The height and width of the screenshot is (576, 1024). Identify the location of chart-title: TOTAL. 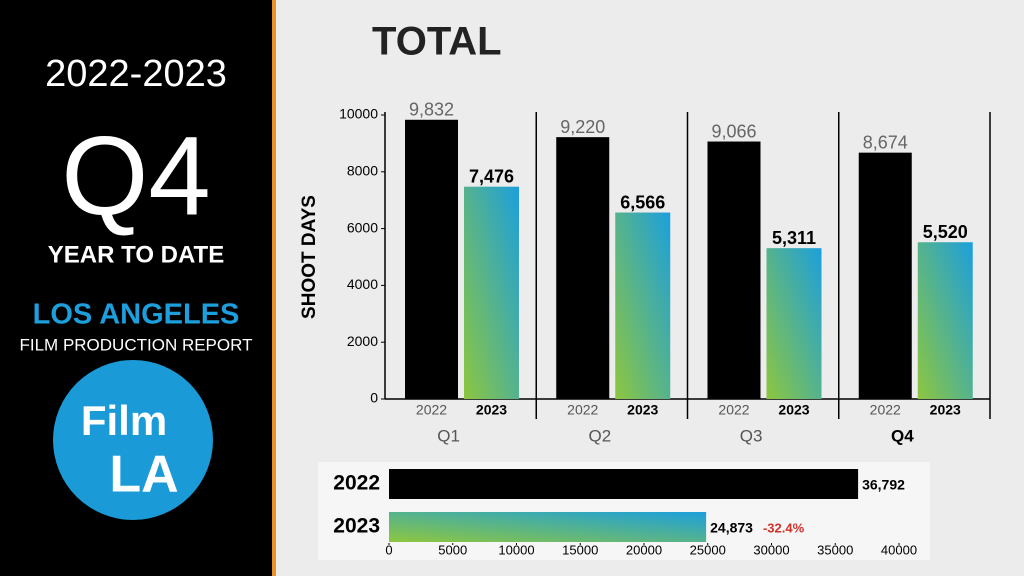
(437, 42).